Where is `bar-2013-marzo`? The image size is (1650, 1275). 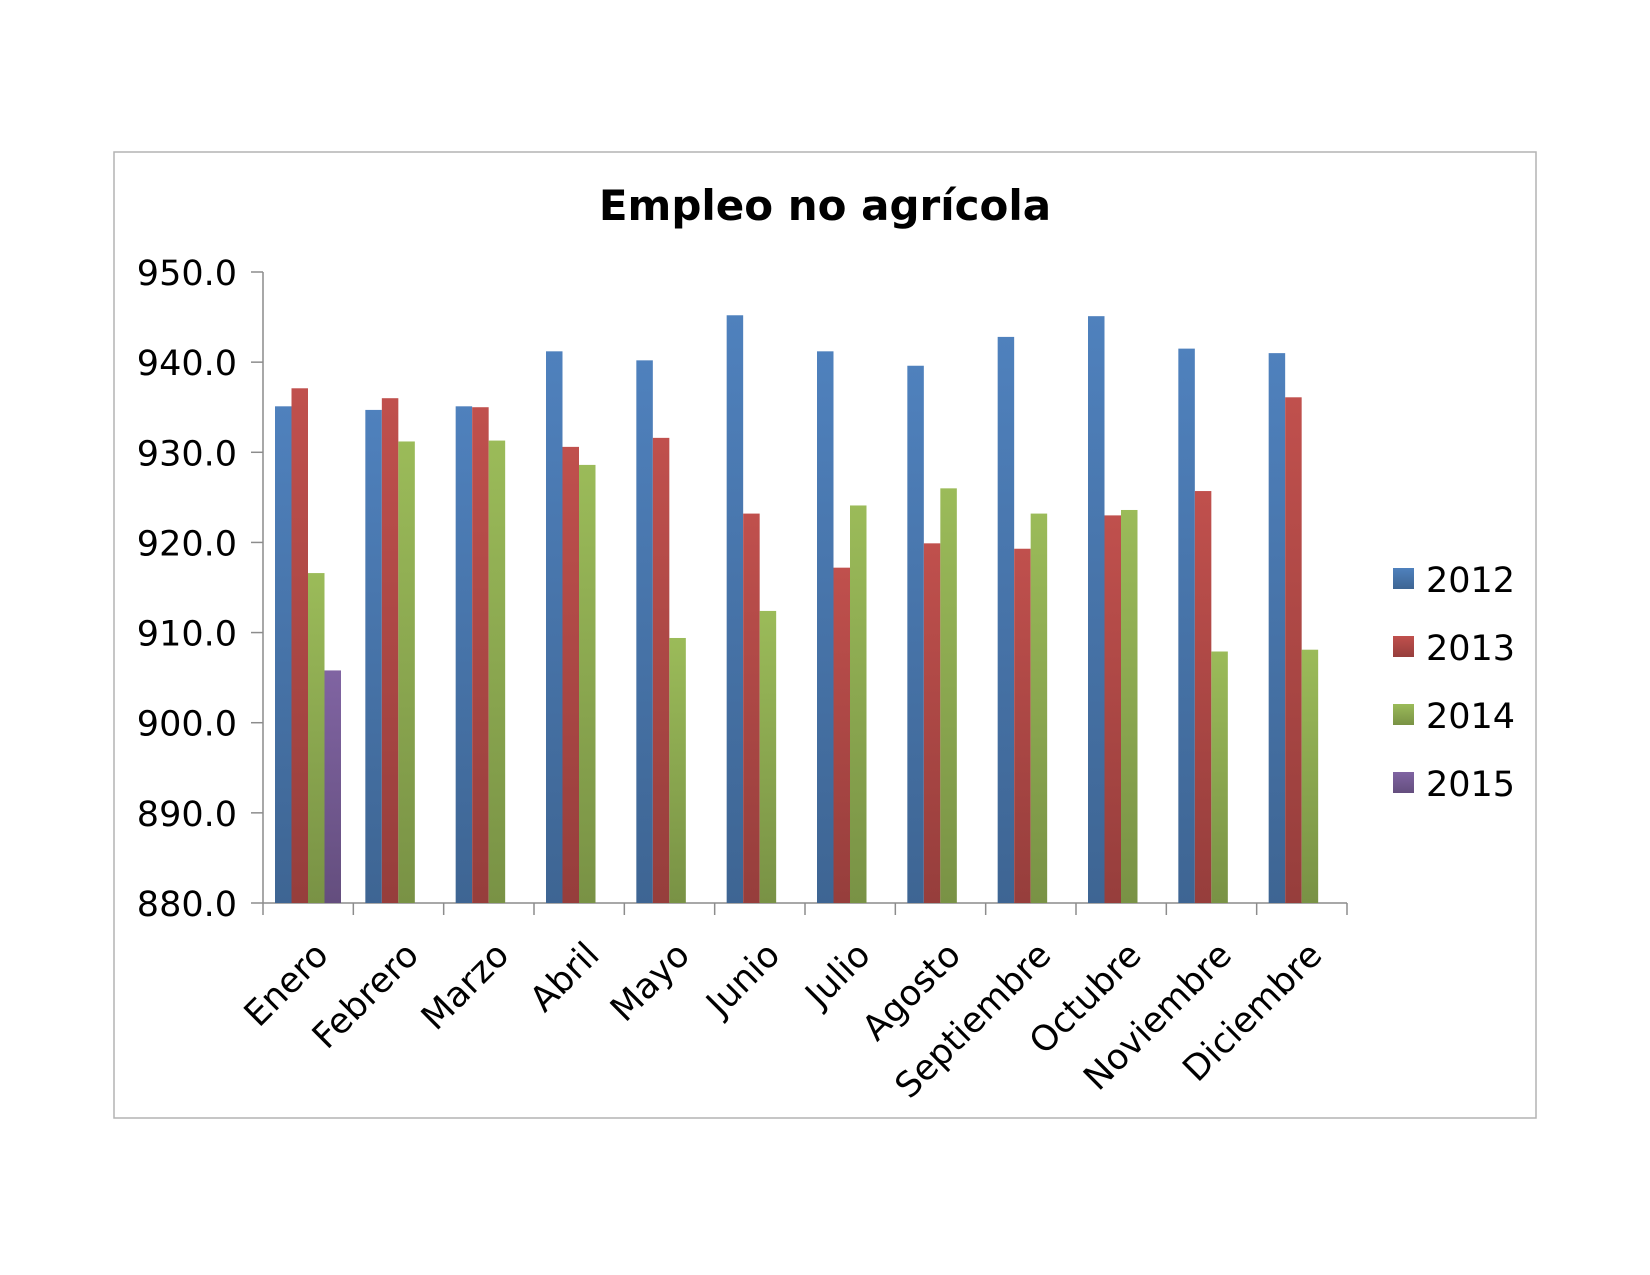
bar-2013-marzo is located at coordinates (480, 655).